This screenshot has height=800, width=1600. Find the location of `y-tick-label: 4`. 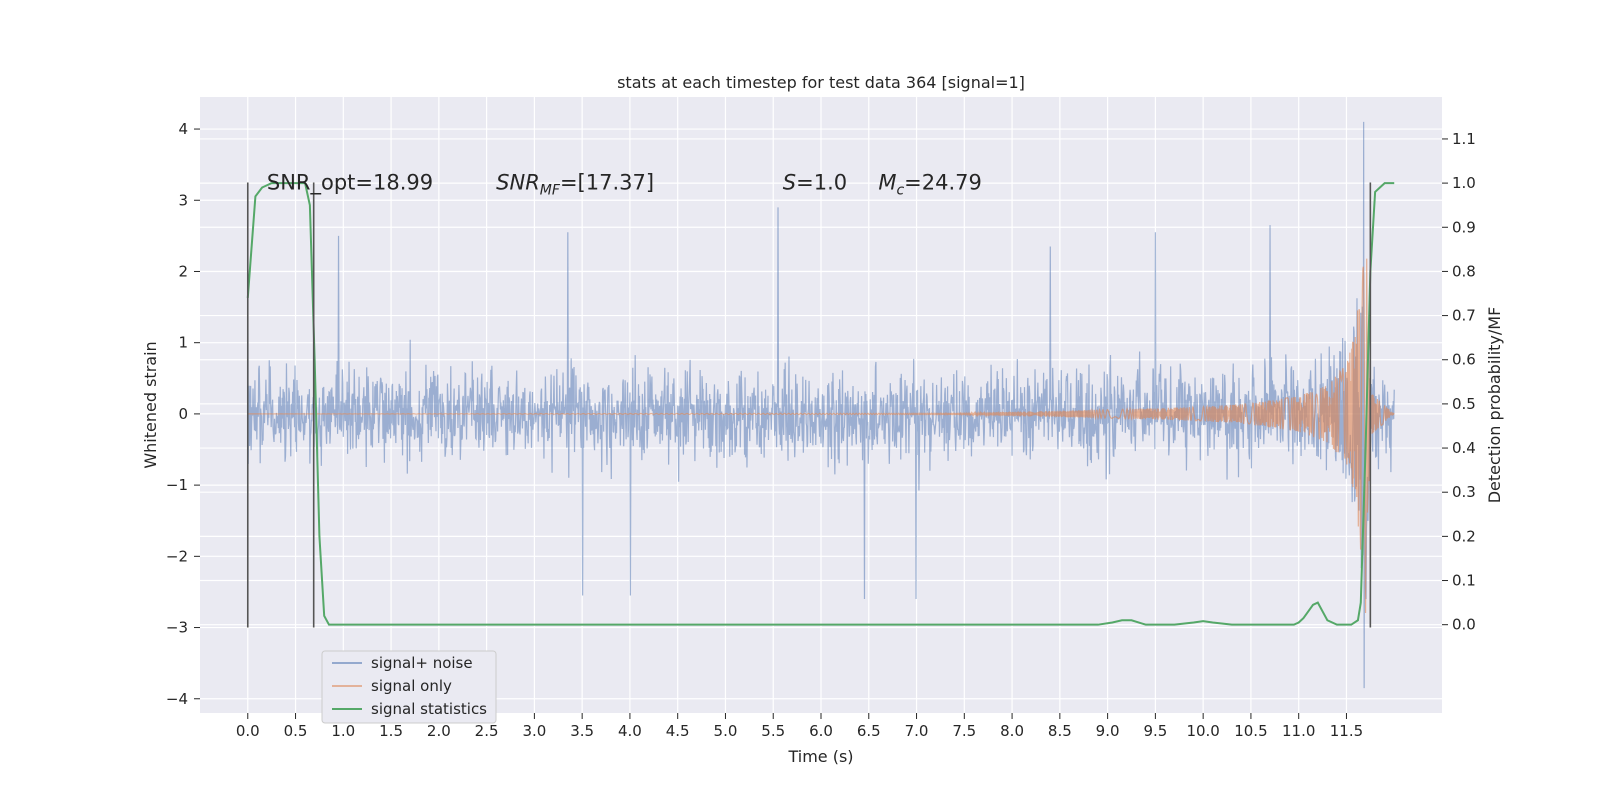

y-tick-label: 4 is located at coordinates (183, 129).